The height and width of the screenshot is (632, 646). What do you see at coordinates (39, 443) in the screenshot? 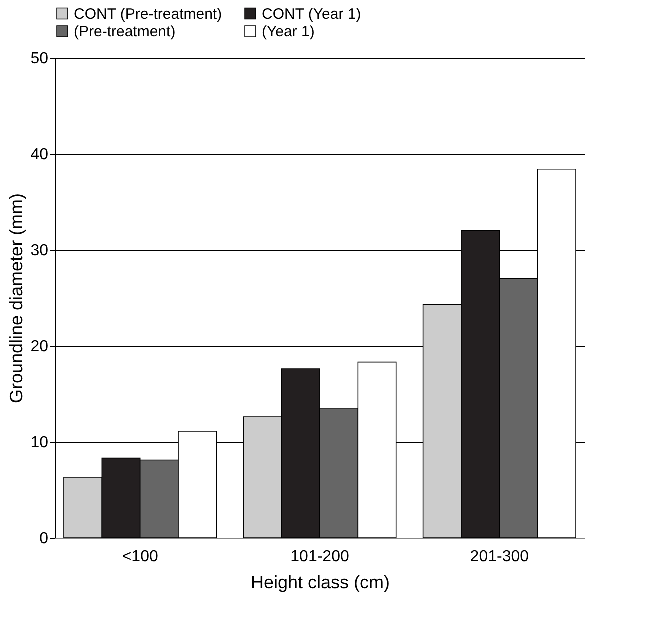
I see `y-tick-label: 10` at bounding box center [39, 443].